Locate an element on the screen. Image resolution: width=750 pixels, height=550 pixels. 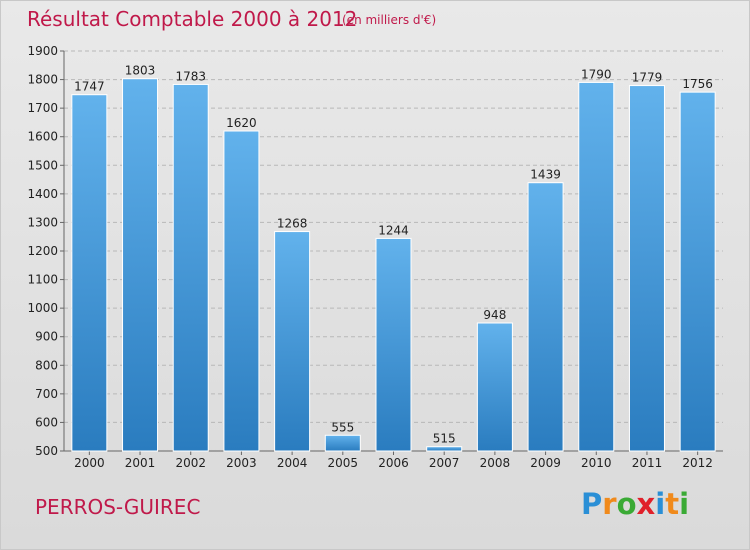
logo-letter: r is located at coordinates (609, 504).